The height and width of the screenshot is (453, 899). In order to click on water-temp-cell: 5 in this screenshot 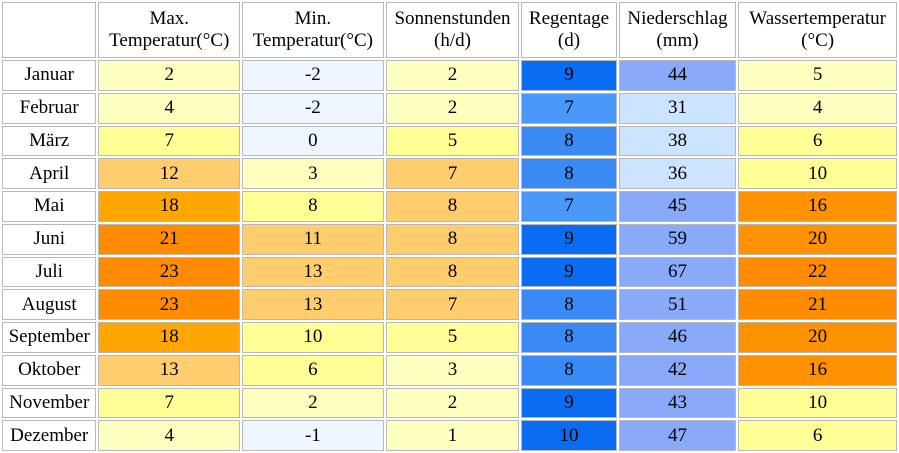, I will do `click(817, 75)`.